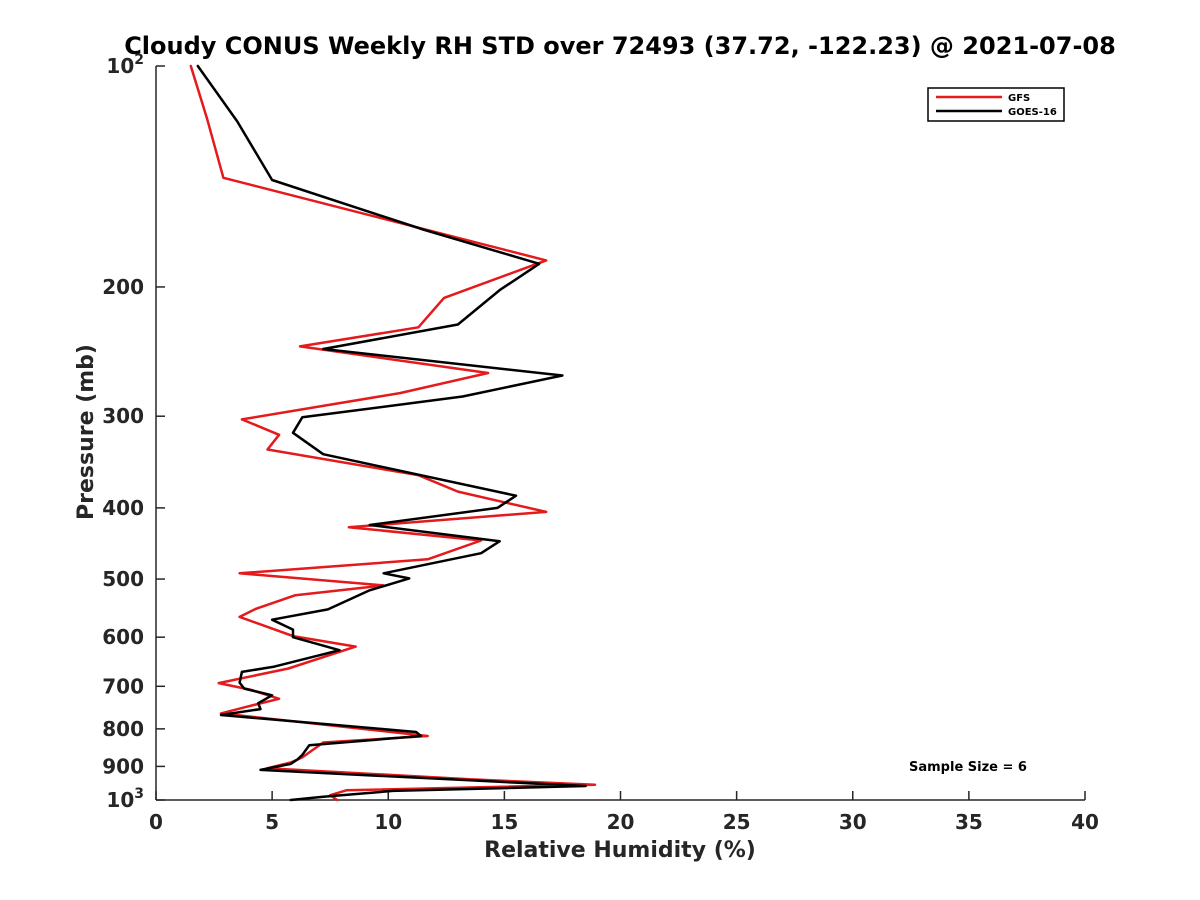 This screenshot has height=900, width=1200. What do you see at coordinates (853, 822) in the screenshot?
I see `x-tick-label: 30` at bounding box center [853, 822].